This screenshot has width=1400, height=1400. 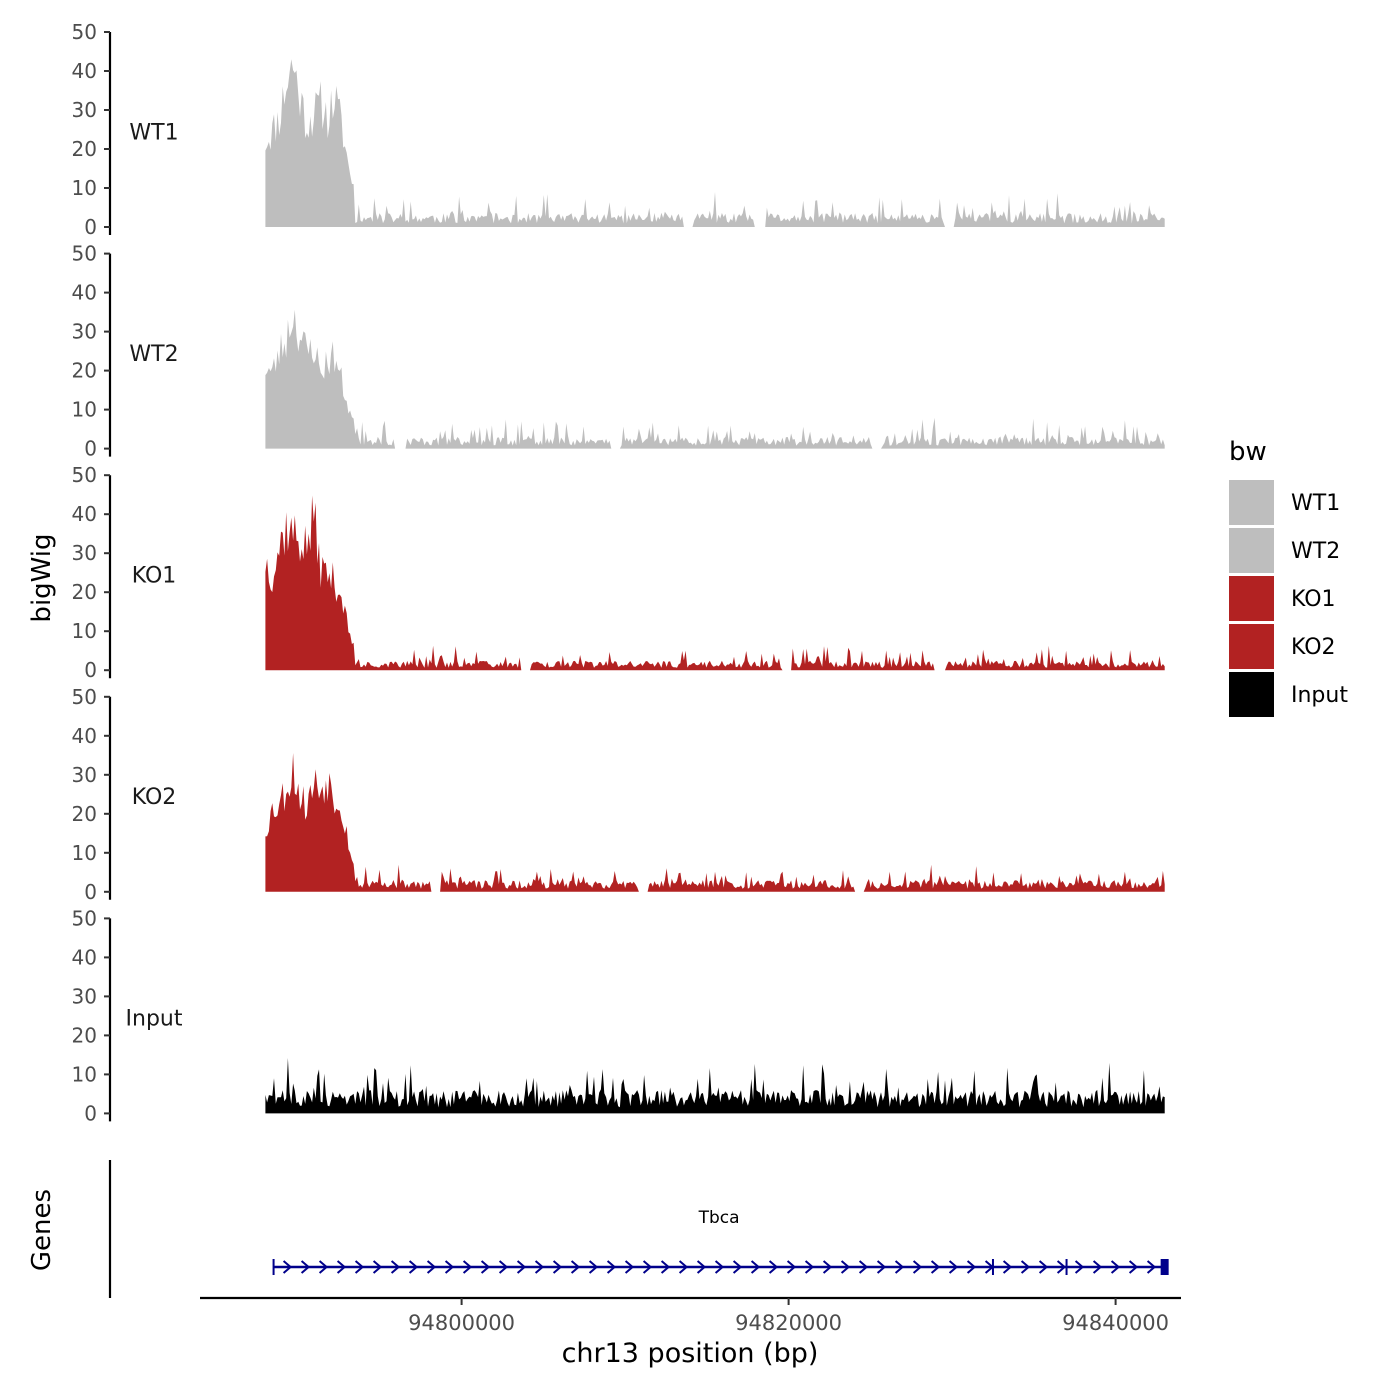 What do you see at coordinates (1319, 695) in the screenshot?
I see `legend-label: Input` at bounding box center [1319, 695].